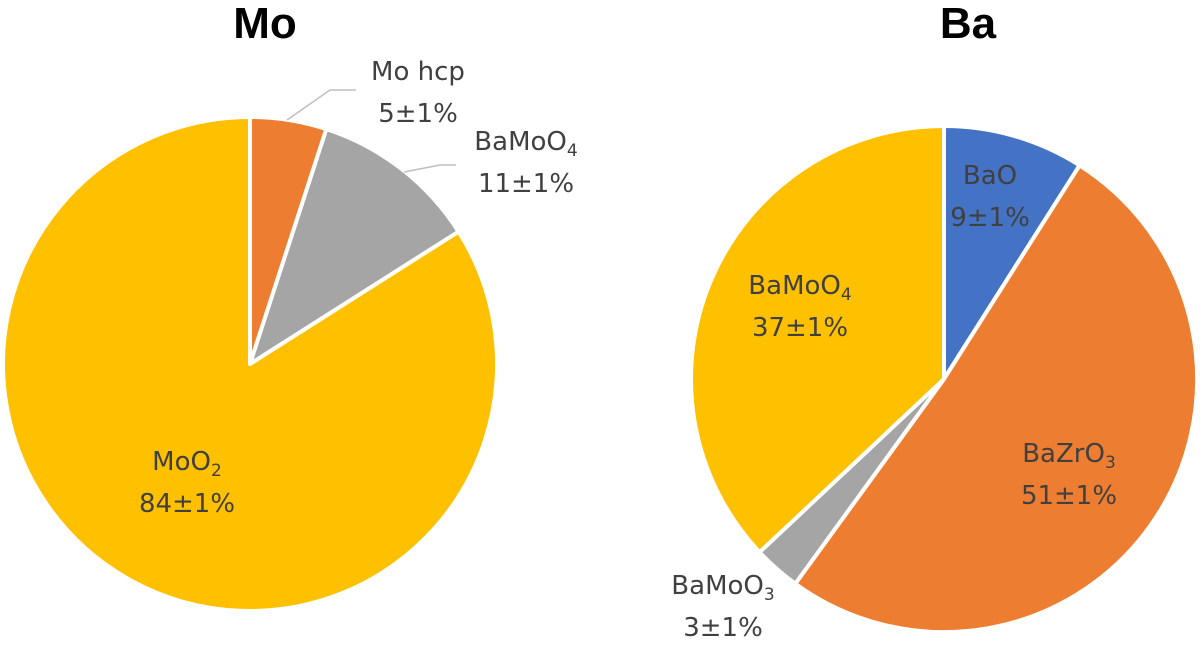  What do you see at coordinates (722, 588) in the screenshot?
I see `slice-name-label: BaMoO3` at bounding box center [722, 588].